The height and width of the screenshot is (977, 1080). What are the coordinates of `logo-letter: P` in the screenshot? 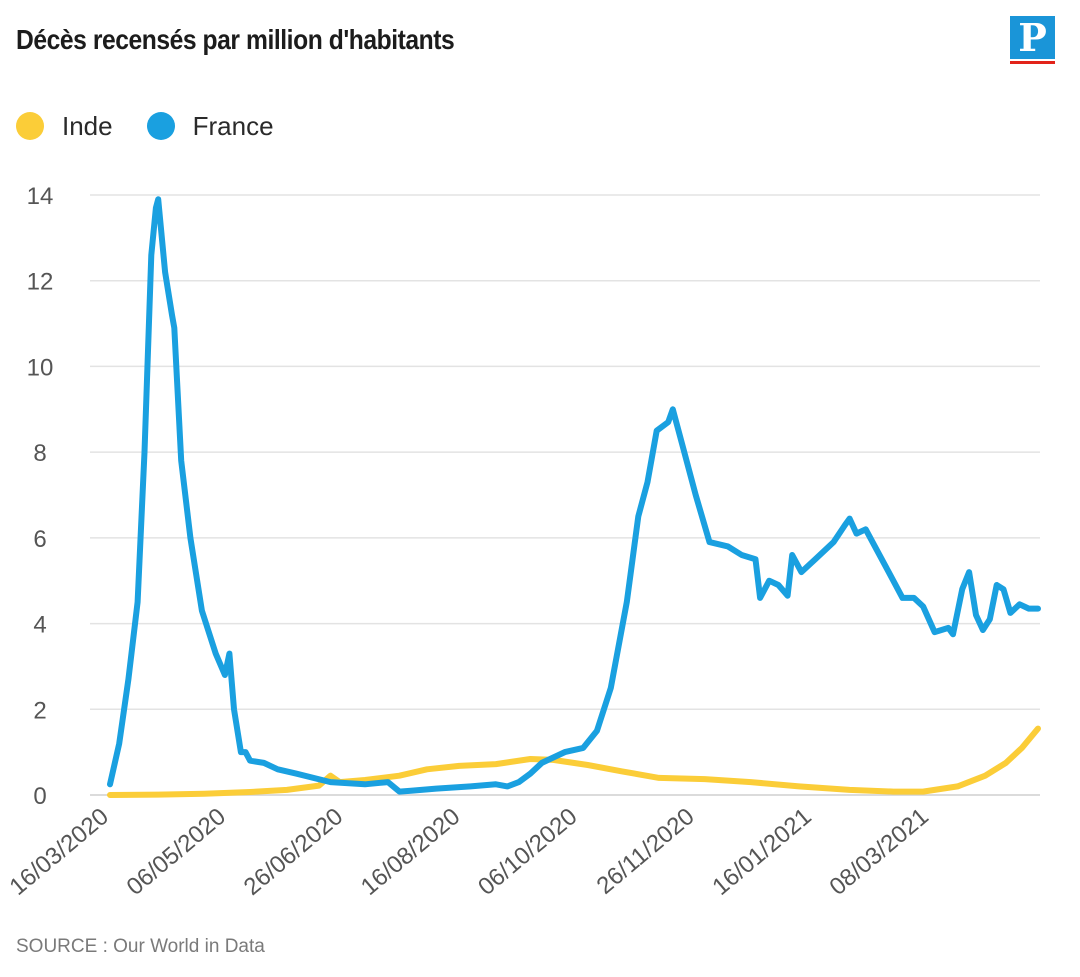 It's located at (1032, 38).